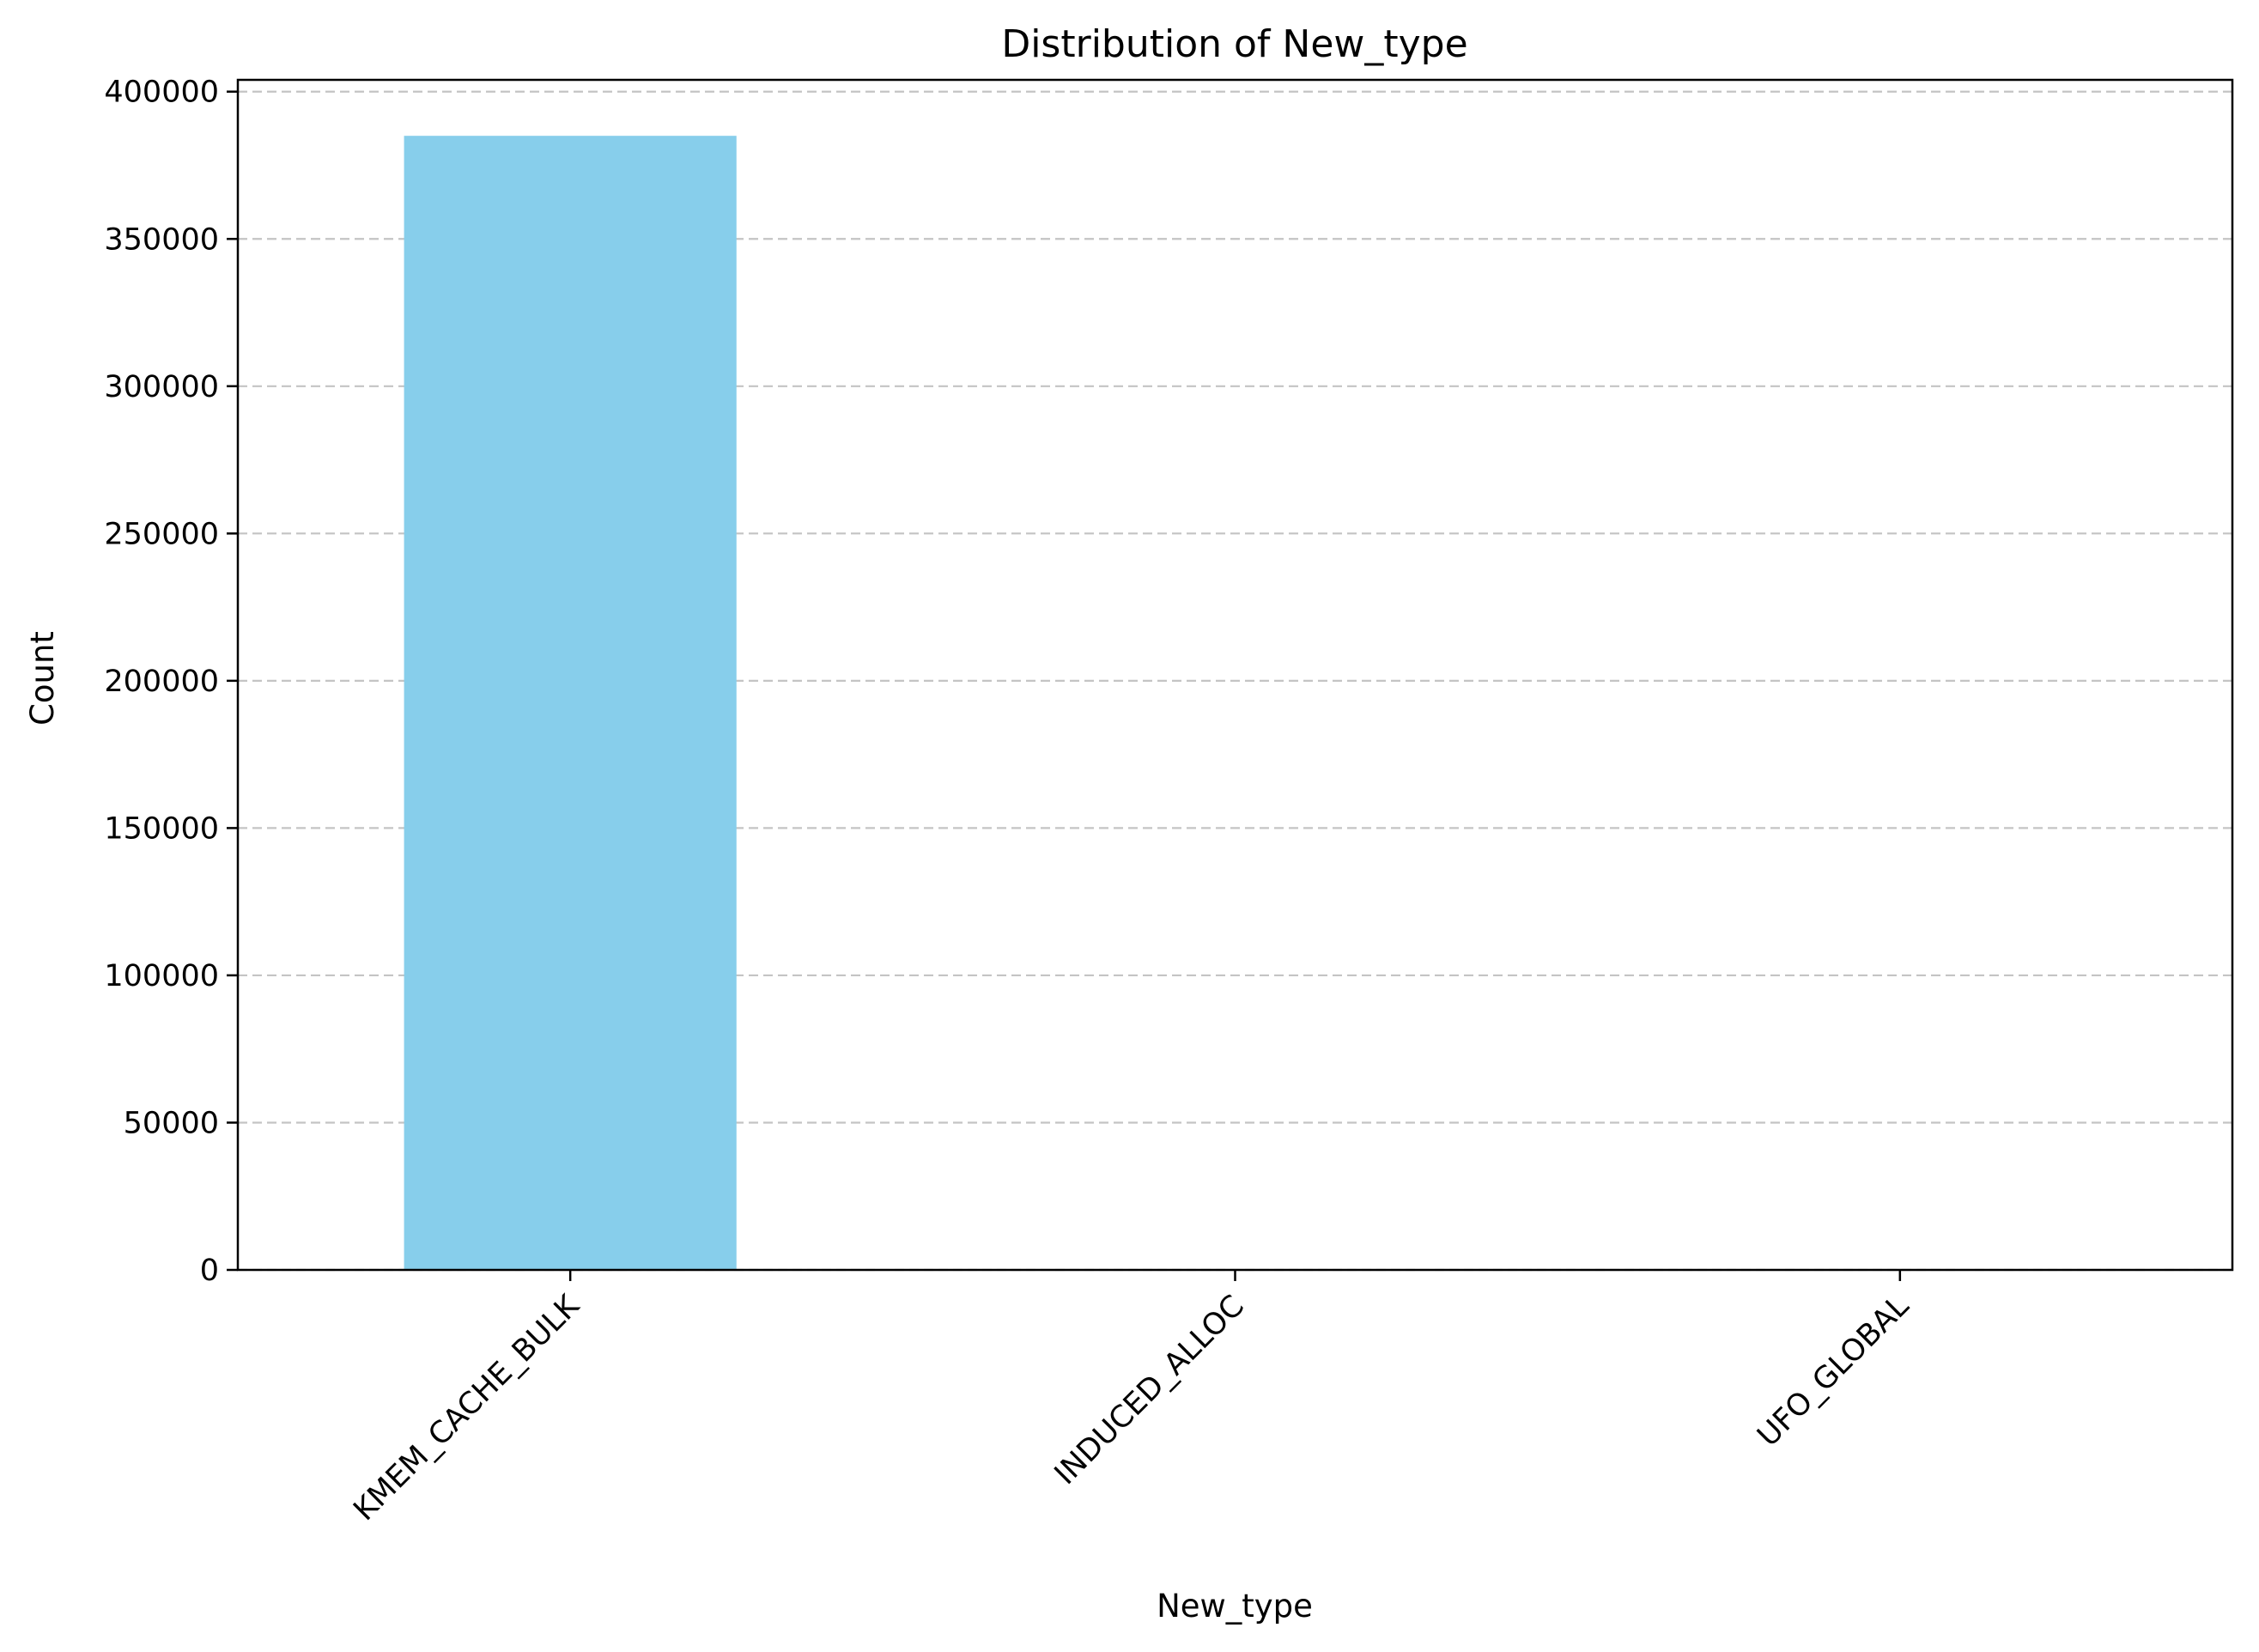 This screenshot has height=1652, width=2259. Describe the element at coordinates (161, 828) in the screenshot. I see `y-tick-label: 150000` at that location.